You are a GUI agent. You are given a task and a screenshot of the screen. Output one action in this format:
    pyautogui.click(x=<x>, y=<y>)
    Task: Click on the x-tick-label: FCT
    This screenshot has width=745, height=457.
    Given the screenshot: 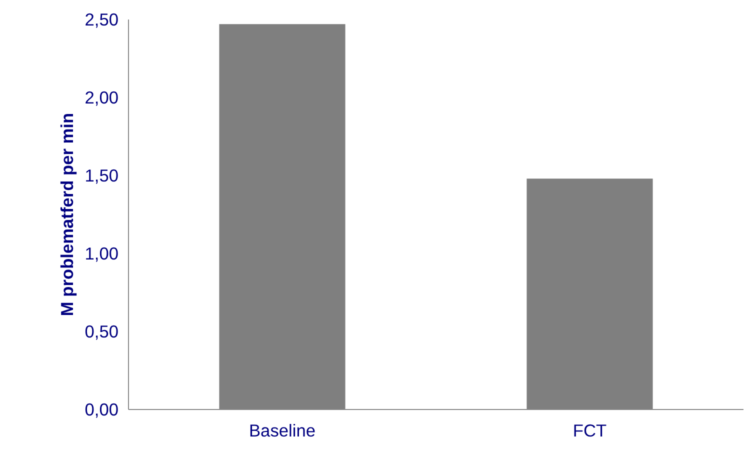 What is the action you would take?
    pyautogui.click(x=590, y=430)
    